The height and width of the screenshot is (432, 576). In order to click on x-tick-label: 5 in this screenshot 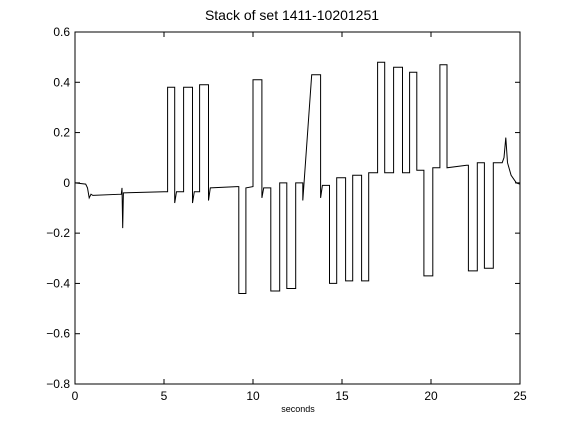, I will do `click(164, 396)`.